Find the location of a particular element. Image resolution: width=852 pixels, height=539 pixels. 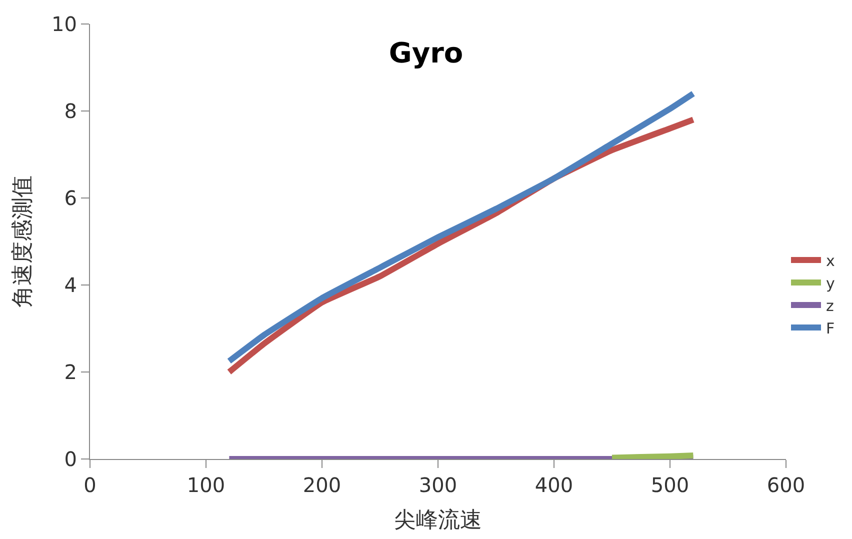

y-tick-label: 4 is located at coordinates (70, 285).